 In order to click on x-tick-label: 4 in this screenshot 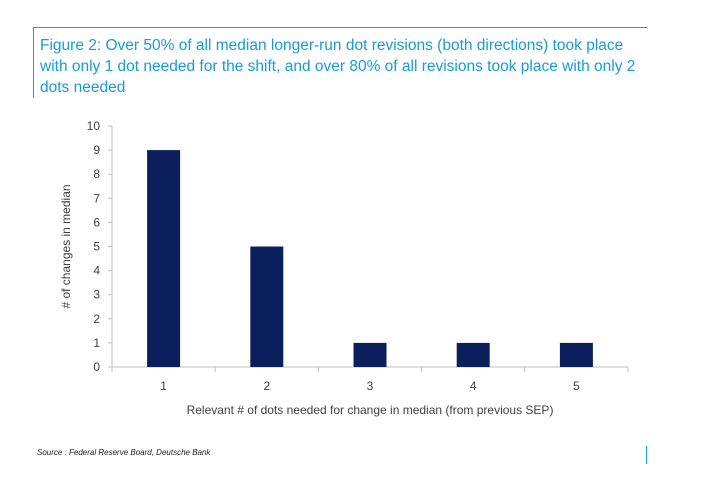, I will do `click(473, 386)`.